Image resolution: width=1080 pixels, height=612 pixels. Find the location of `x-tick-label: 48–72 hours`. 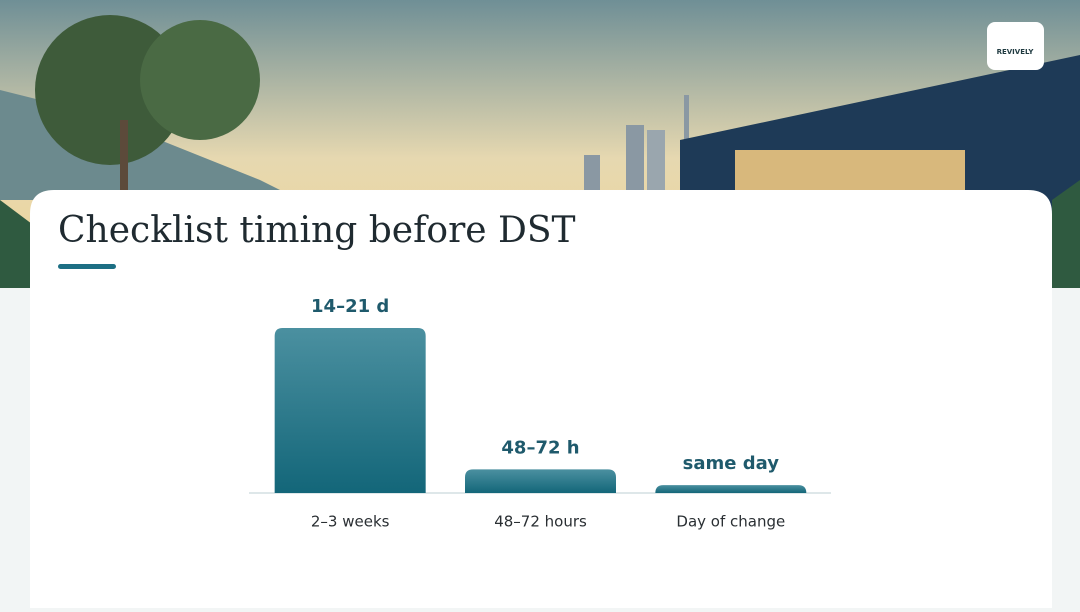

x-tick-label: 48–72 hours is located at coordinates (540, 522).